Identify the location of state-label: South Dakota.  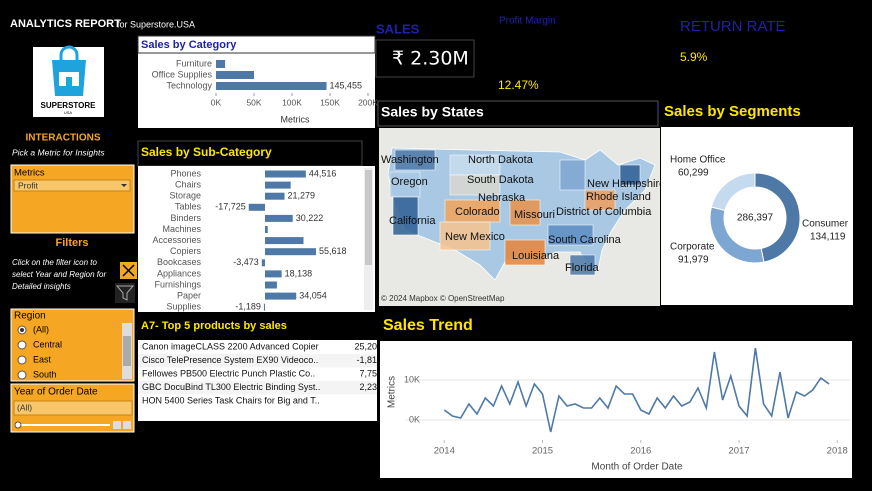
(501, 180).